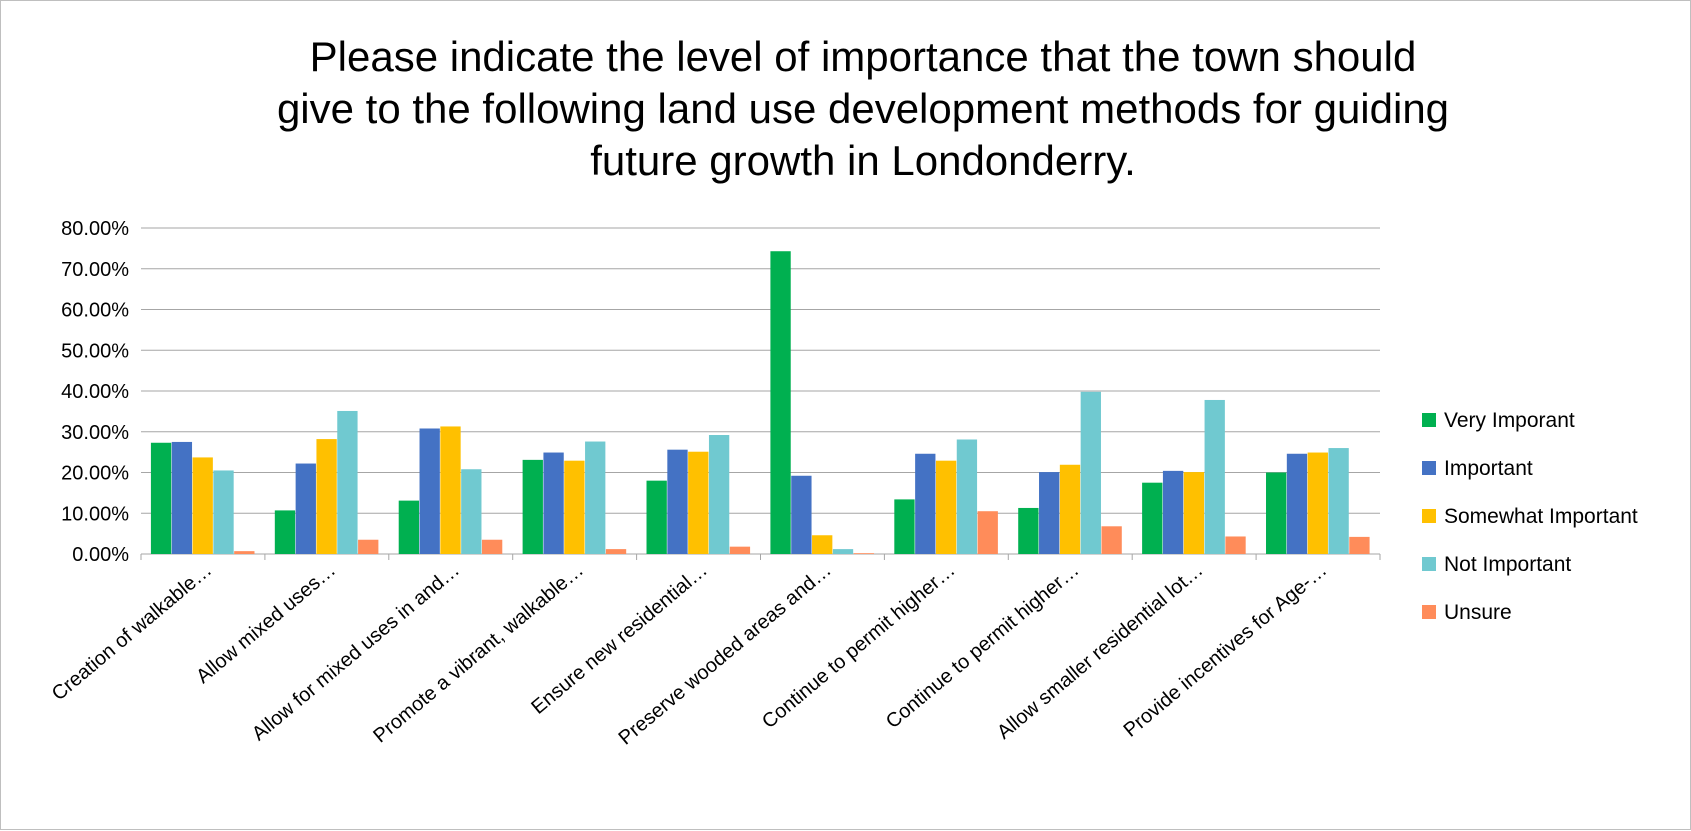 The height and width of the screenshot is (831, 1691). What do you see at coordinates (1488, 468) in the screenshot?
I see `legend-label: Important` at bounding box center [1488, 468].